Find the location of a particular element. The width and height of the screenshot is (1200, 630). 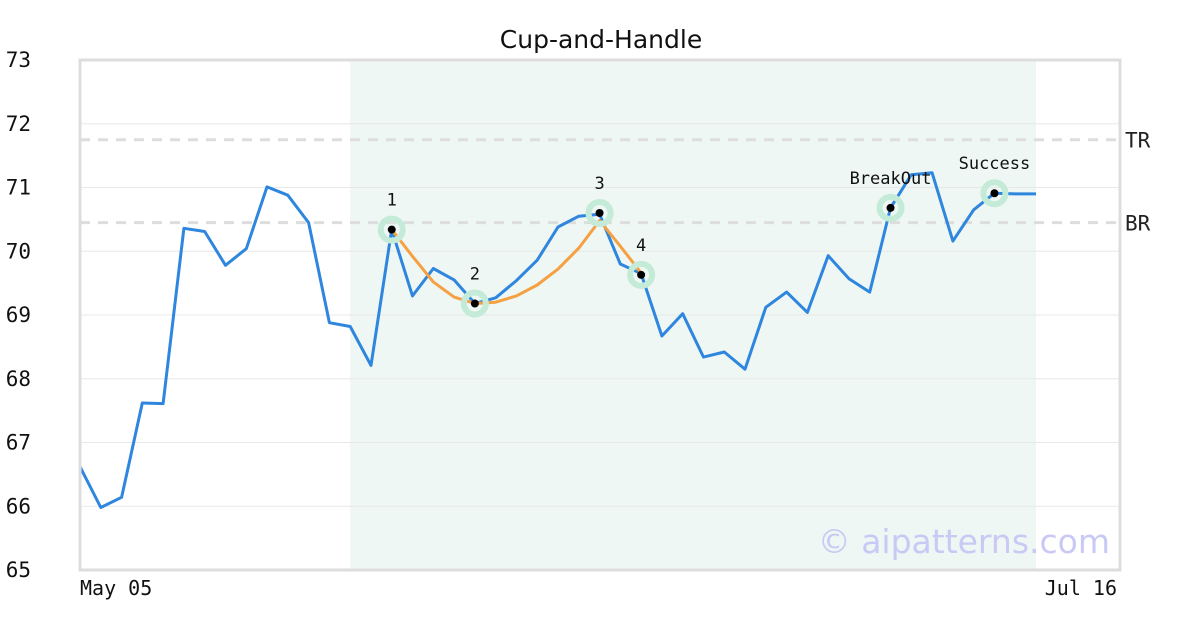

key-points: 1 2 3 4 BreakOut Success is located at coordinates (704, 236).